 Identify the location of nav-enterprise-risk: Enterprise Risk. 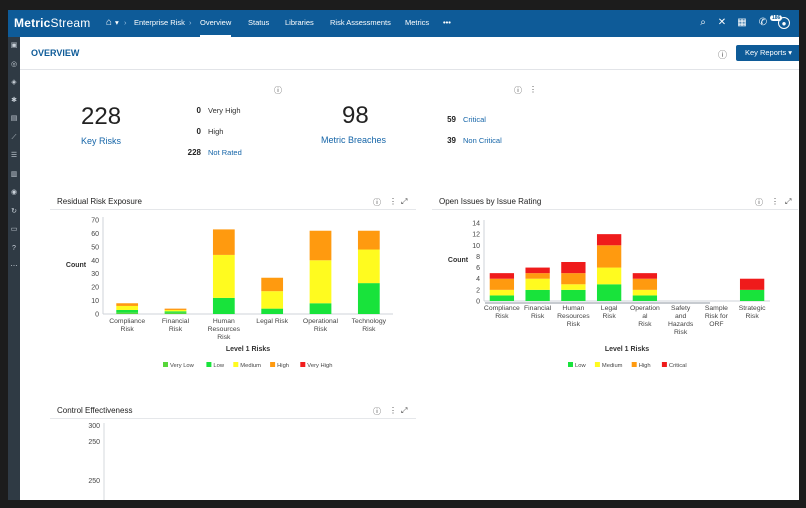
(159, 22).